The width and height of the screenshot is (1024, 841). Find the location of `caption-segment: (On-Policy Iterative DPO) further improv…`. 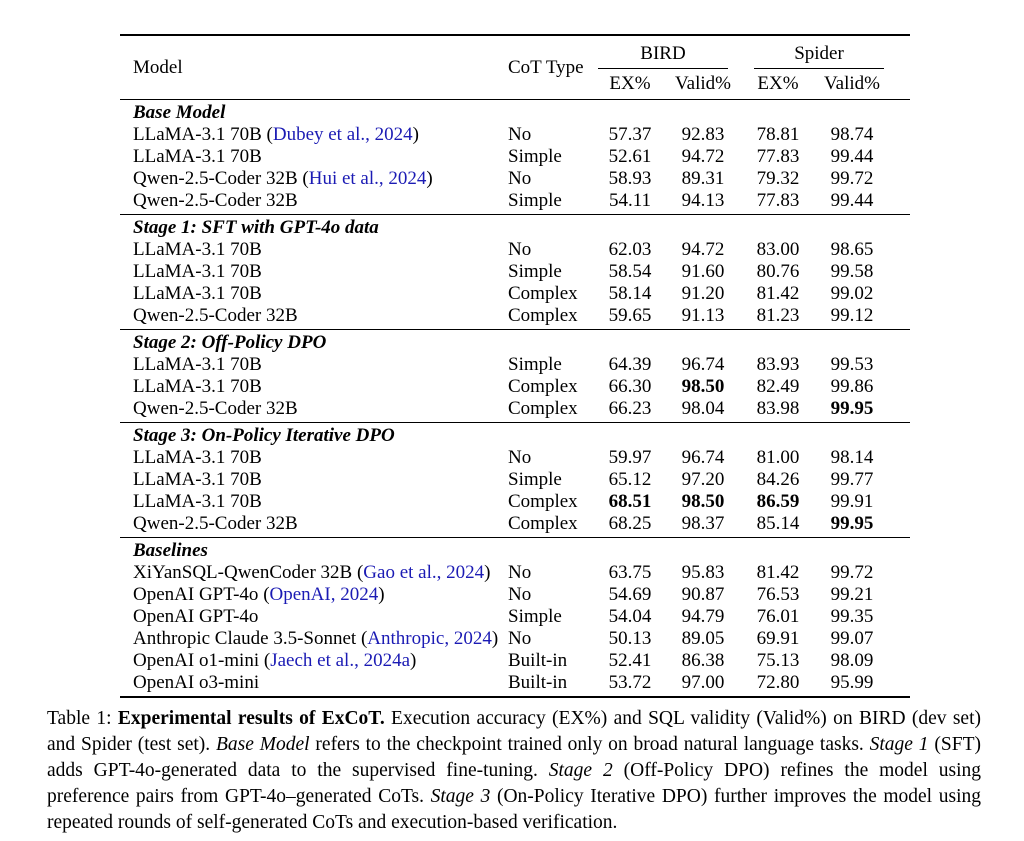

caption-segment: (On-Policy Iterative DPO) further improv… is located at coordinates (514, 809).